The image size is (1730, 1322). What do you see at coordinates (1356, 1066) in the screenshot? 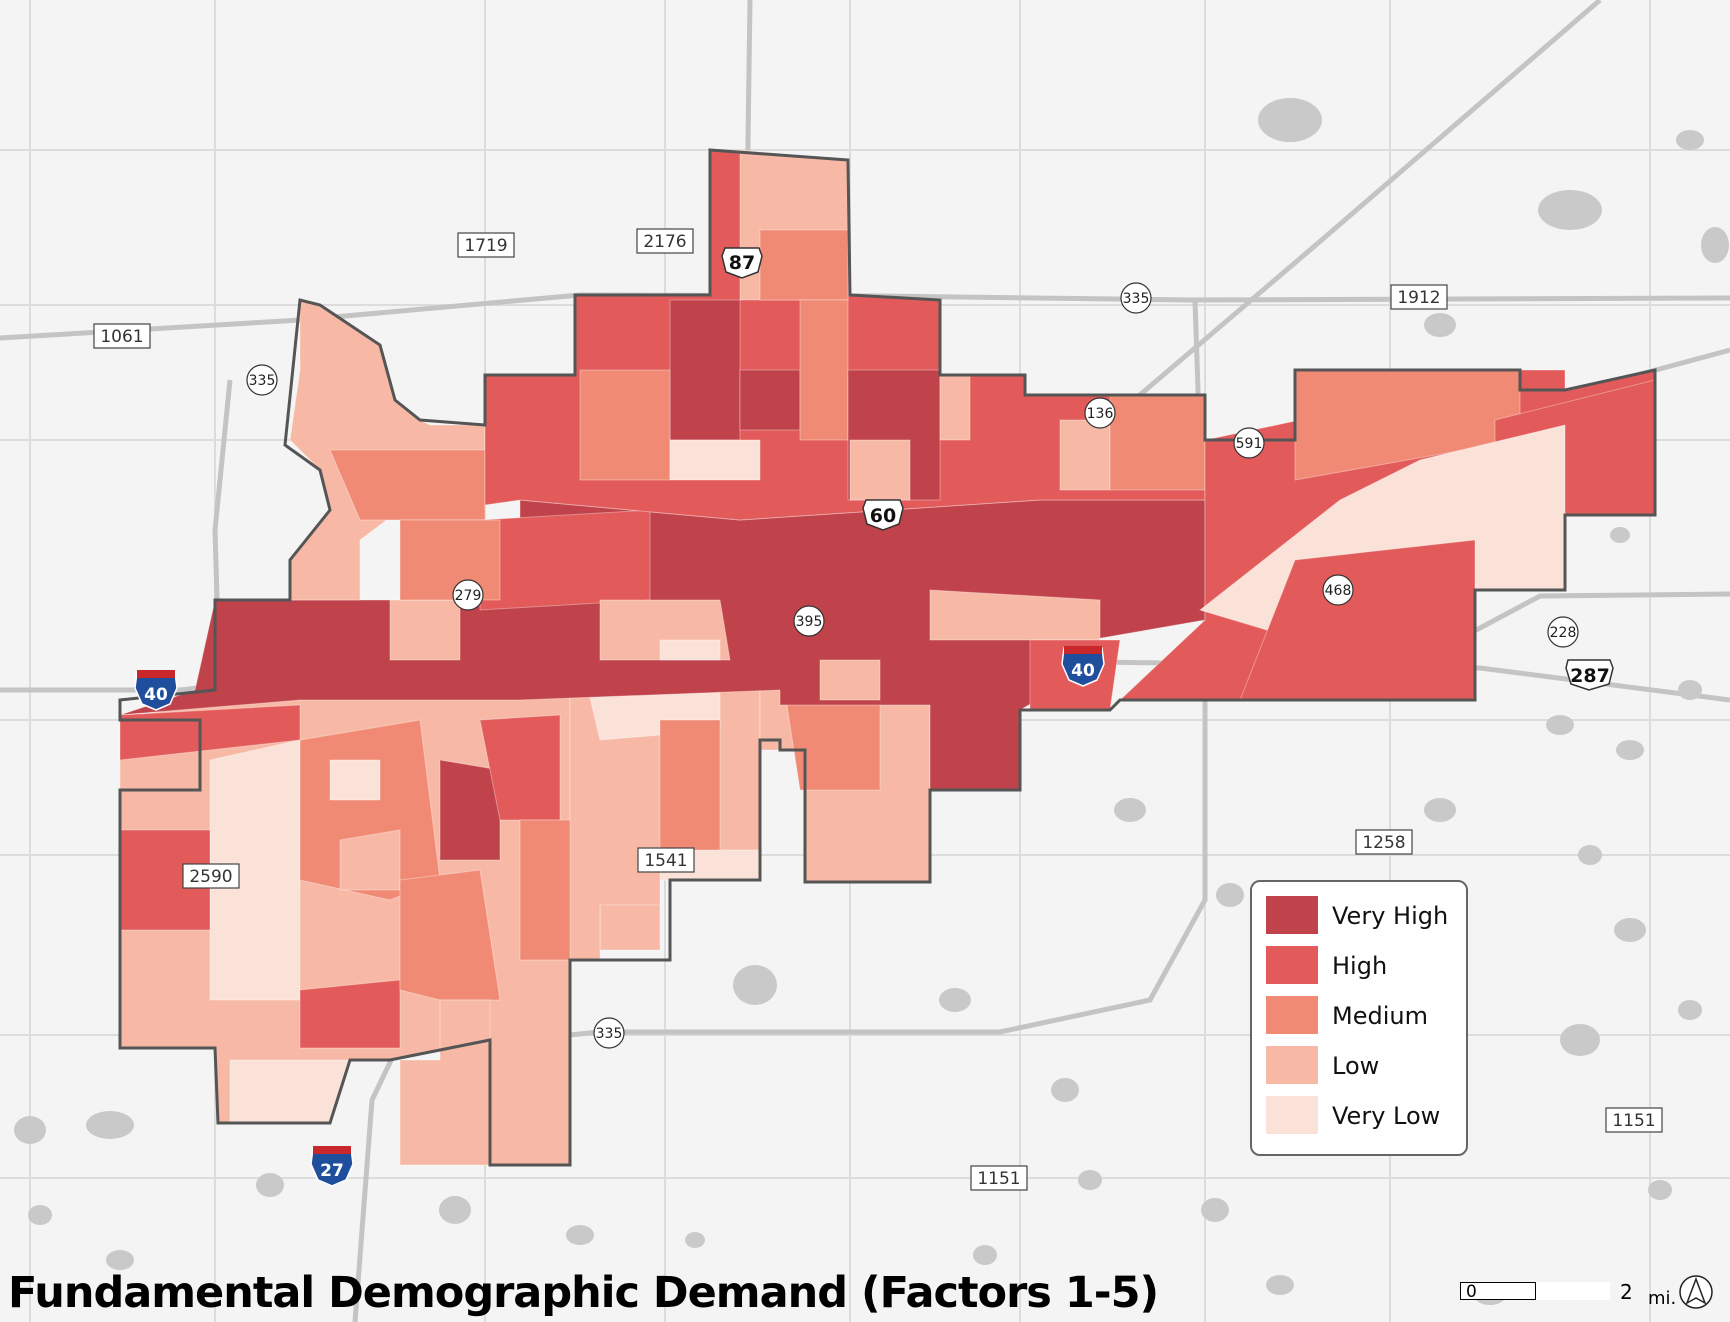
I see `legend-label: Low` at bounding box center [1356, 1066].